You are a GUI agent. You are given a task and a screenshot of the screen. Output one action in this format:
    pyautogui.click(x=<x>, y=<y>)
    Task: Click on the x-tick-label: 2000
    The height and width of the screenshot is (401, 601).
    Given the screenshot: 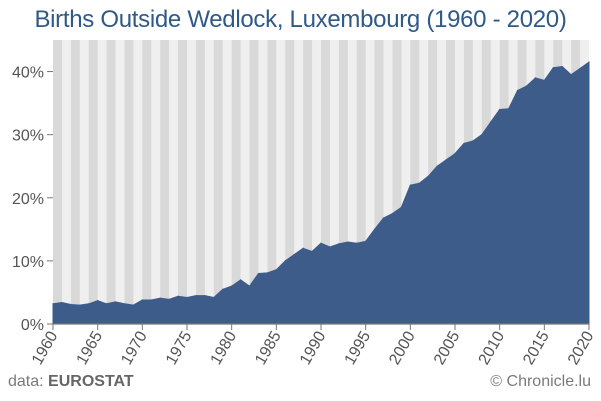 What is the action you would take?
    pyautogui.click(x=402, y=347)
    